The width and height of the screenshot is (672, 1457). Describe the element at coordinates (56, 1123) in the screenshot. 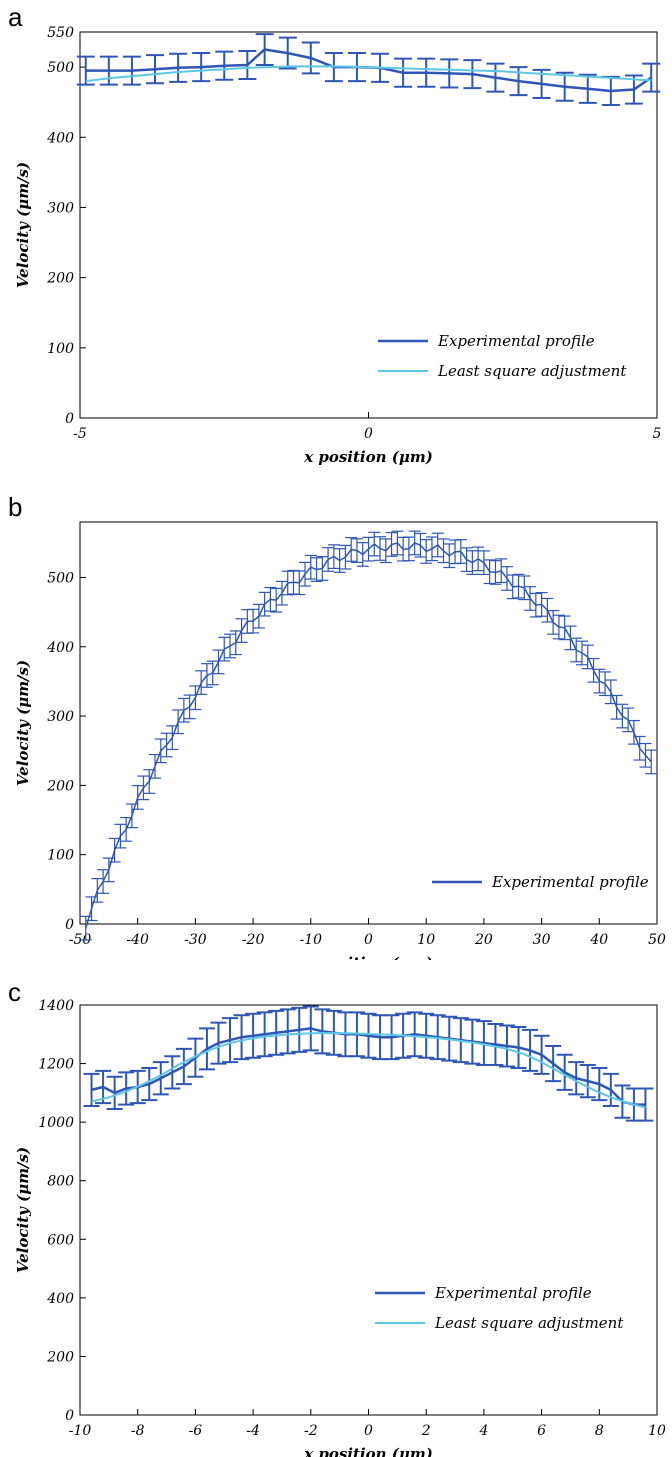

I see `y-tick-label: 1000` at that location.